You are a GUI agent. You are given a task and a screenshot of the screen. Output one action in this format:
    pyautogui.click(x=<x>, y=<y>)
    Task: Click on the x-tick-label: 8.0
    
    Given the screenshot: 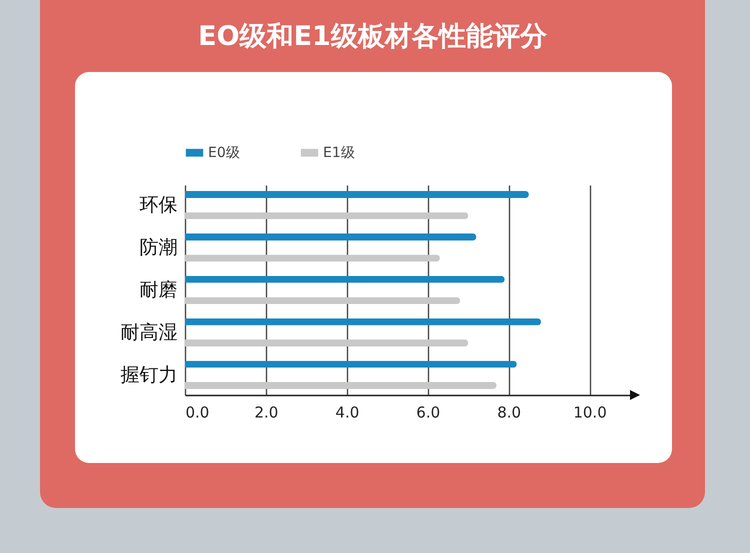 What is the action you would take?
    pyautogui.click(x=509, y=413)
    